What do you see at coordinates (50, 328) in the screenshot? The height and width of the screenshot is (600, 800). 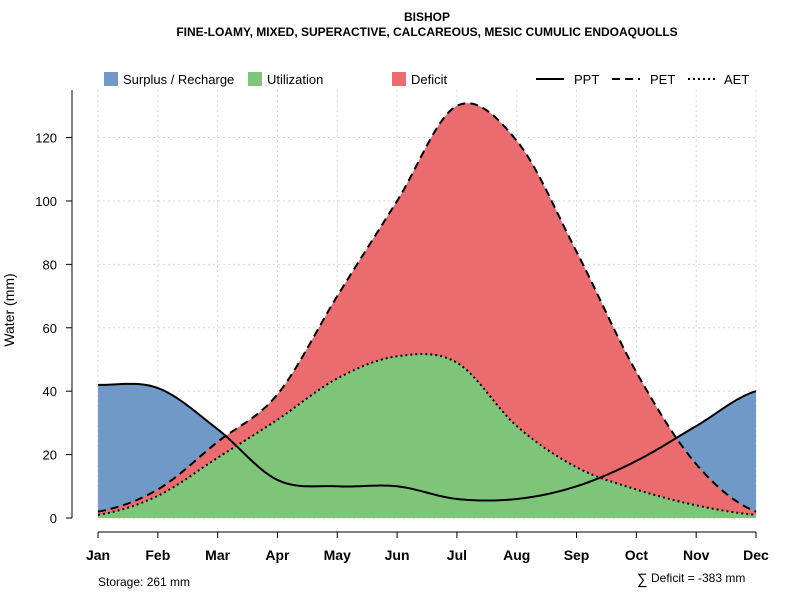 I see `y-tick-label-60: 60` at bounding box center [50, 328].